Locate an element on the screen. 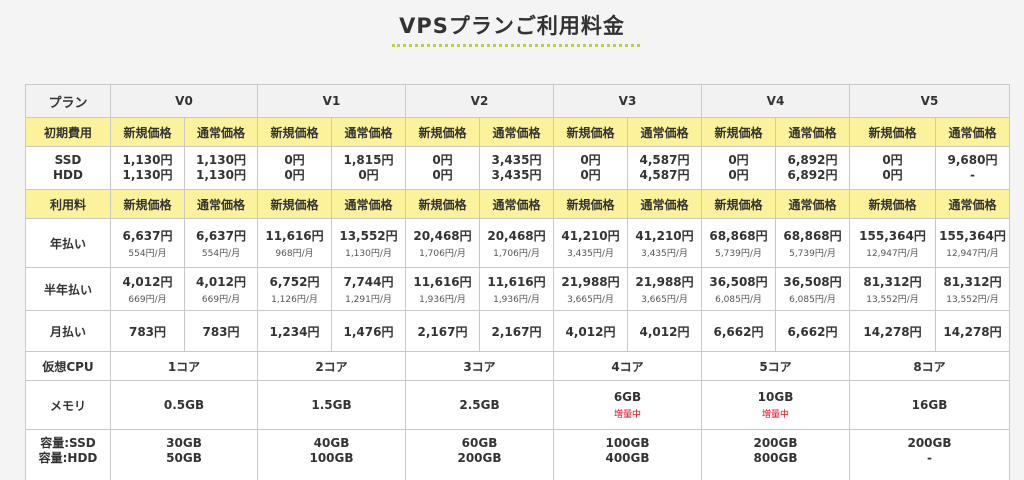 Image resolution: width=1024 pixels, height=480 pixels. memory-value: 16GB is located at coordinates (930, 405).